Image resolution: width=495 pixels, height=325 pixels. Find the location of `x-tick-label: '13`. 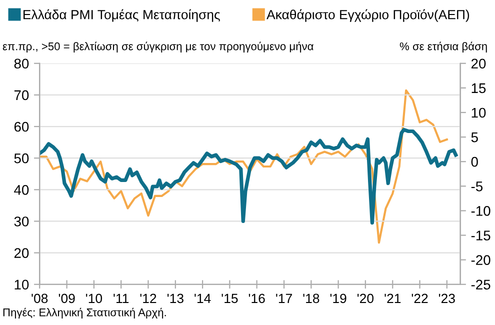

x-tick-label: '13 is located at coordinates (175, 299).